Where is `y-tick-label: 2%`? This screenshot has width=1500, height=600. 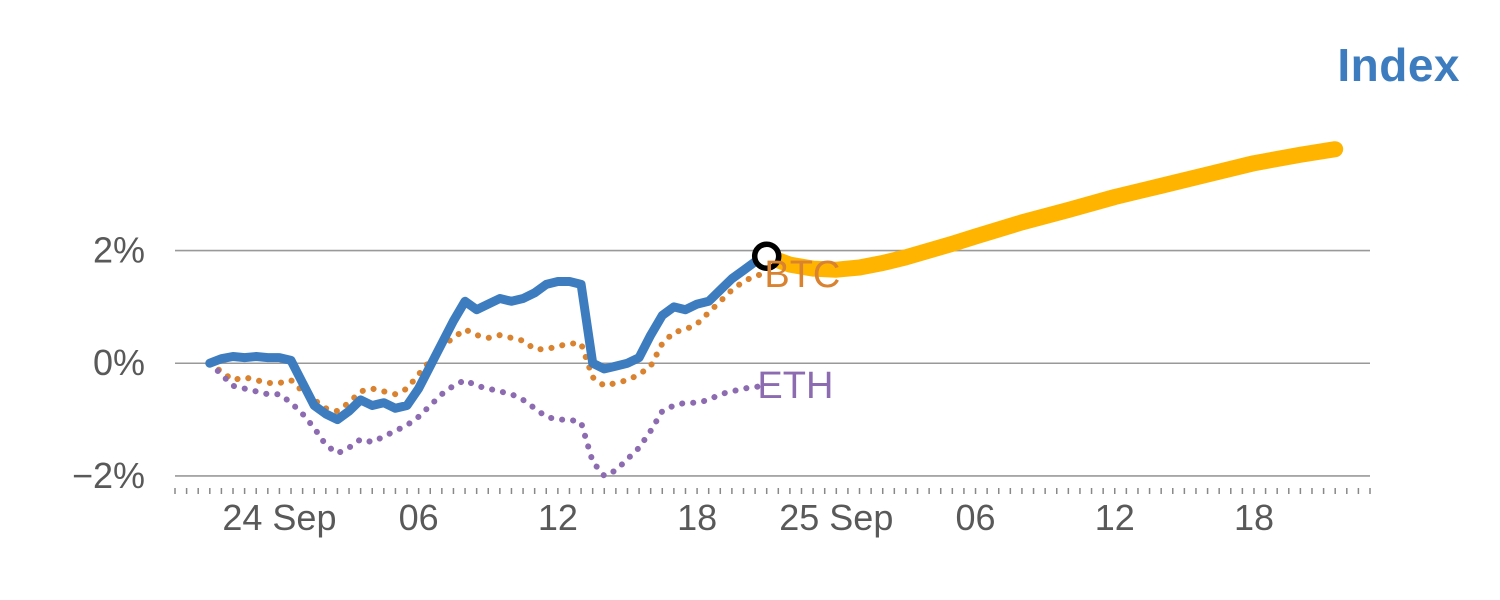 y-tick-label: 2% is located at coordinates (119, 250).